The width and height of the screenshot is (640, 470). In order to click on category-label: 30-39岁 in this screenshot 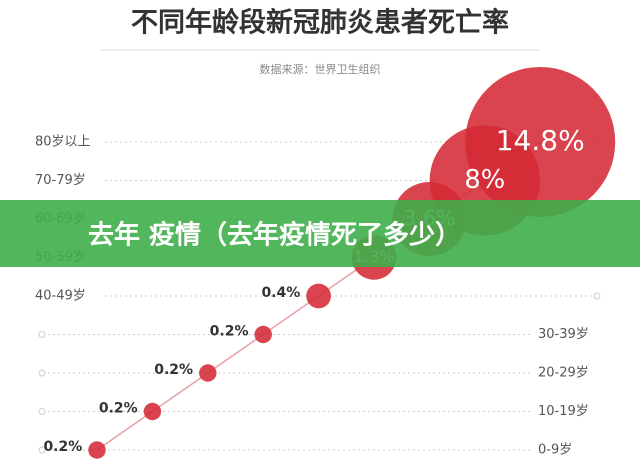, I will do `click(563, 334)`.